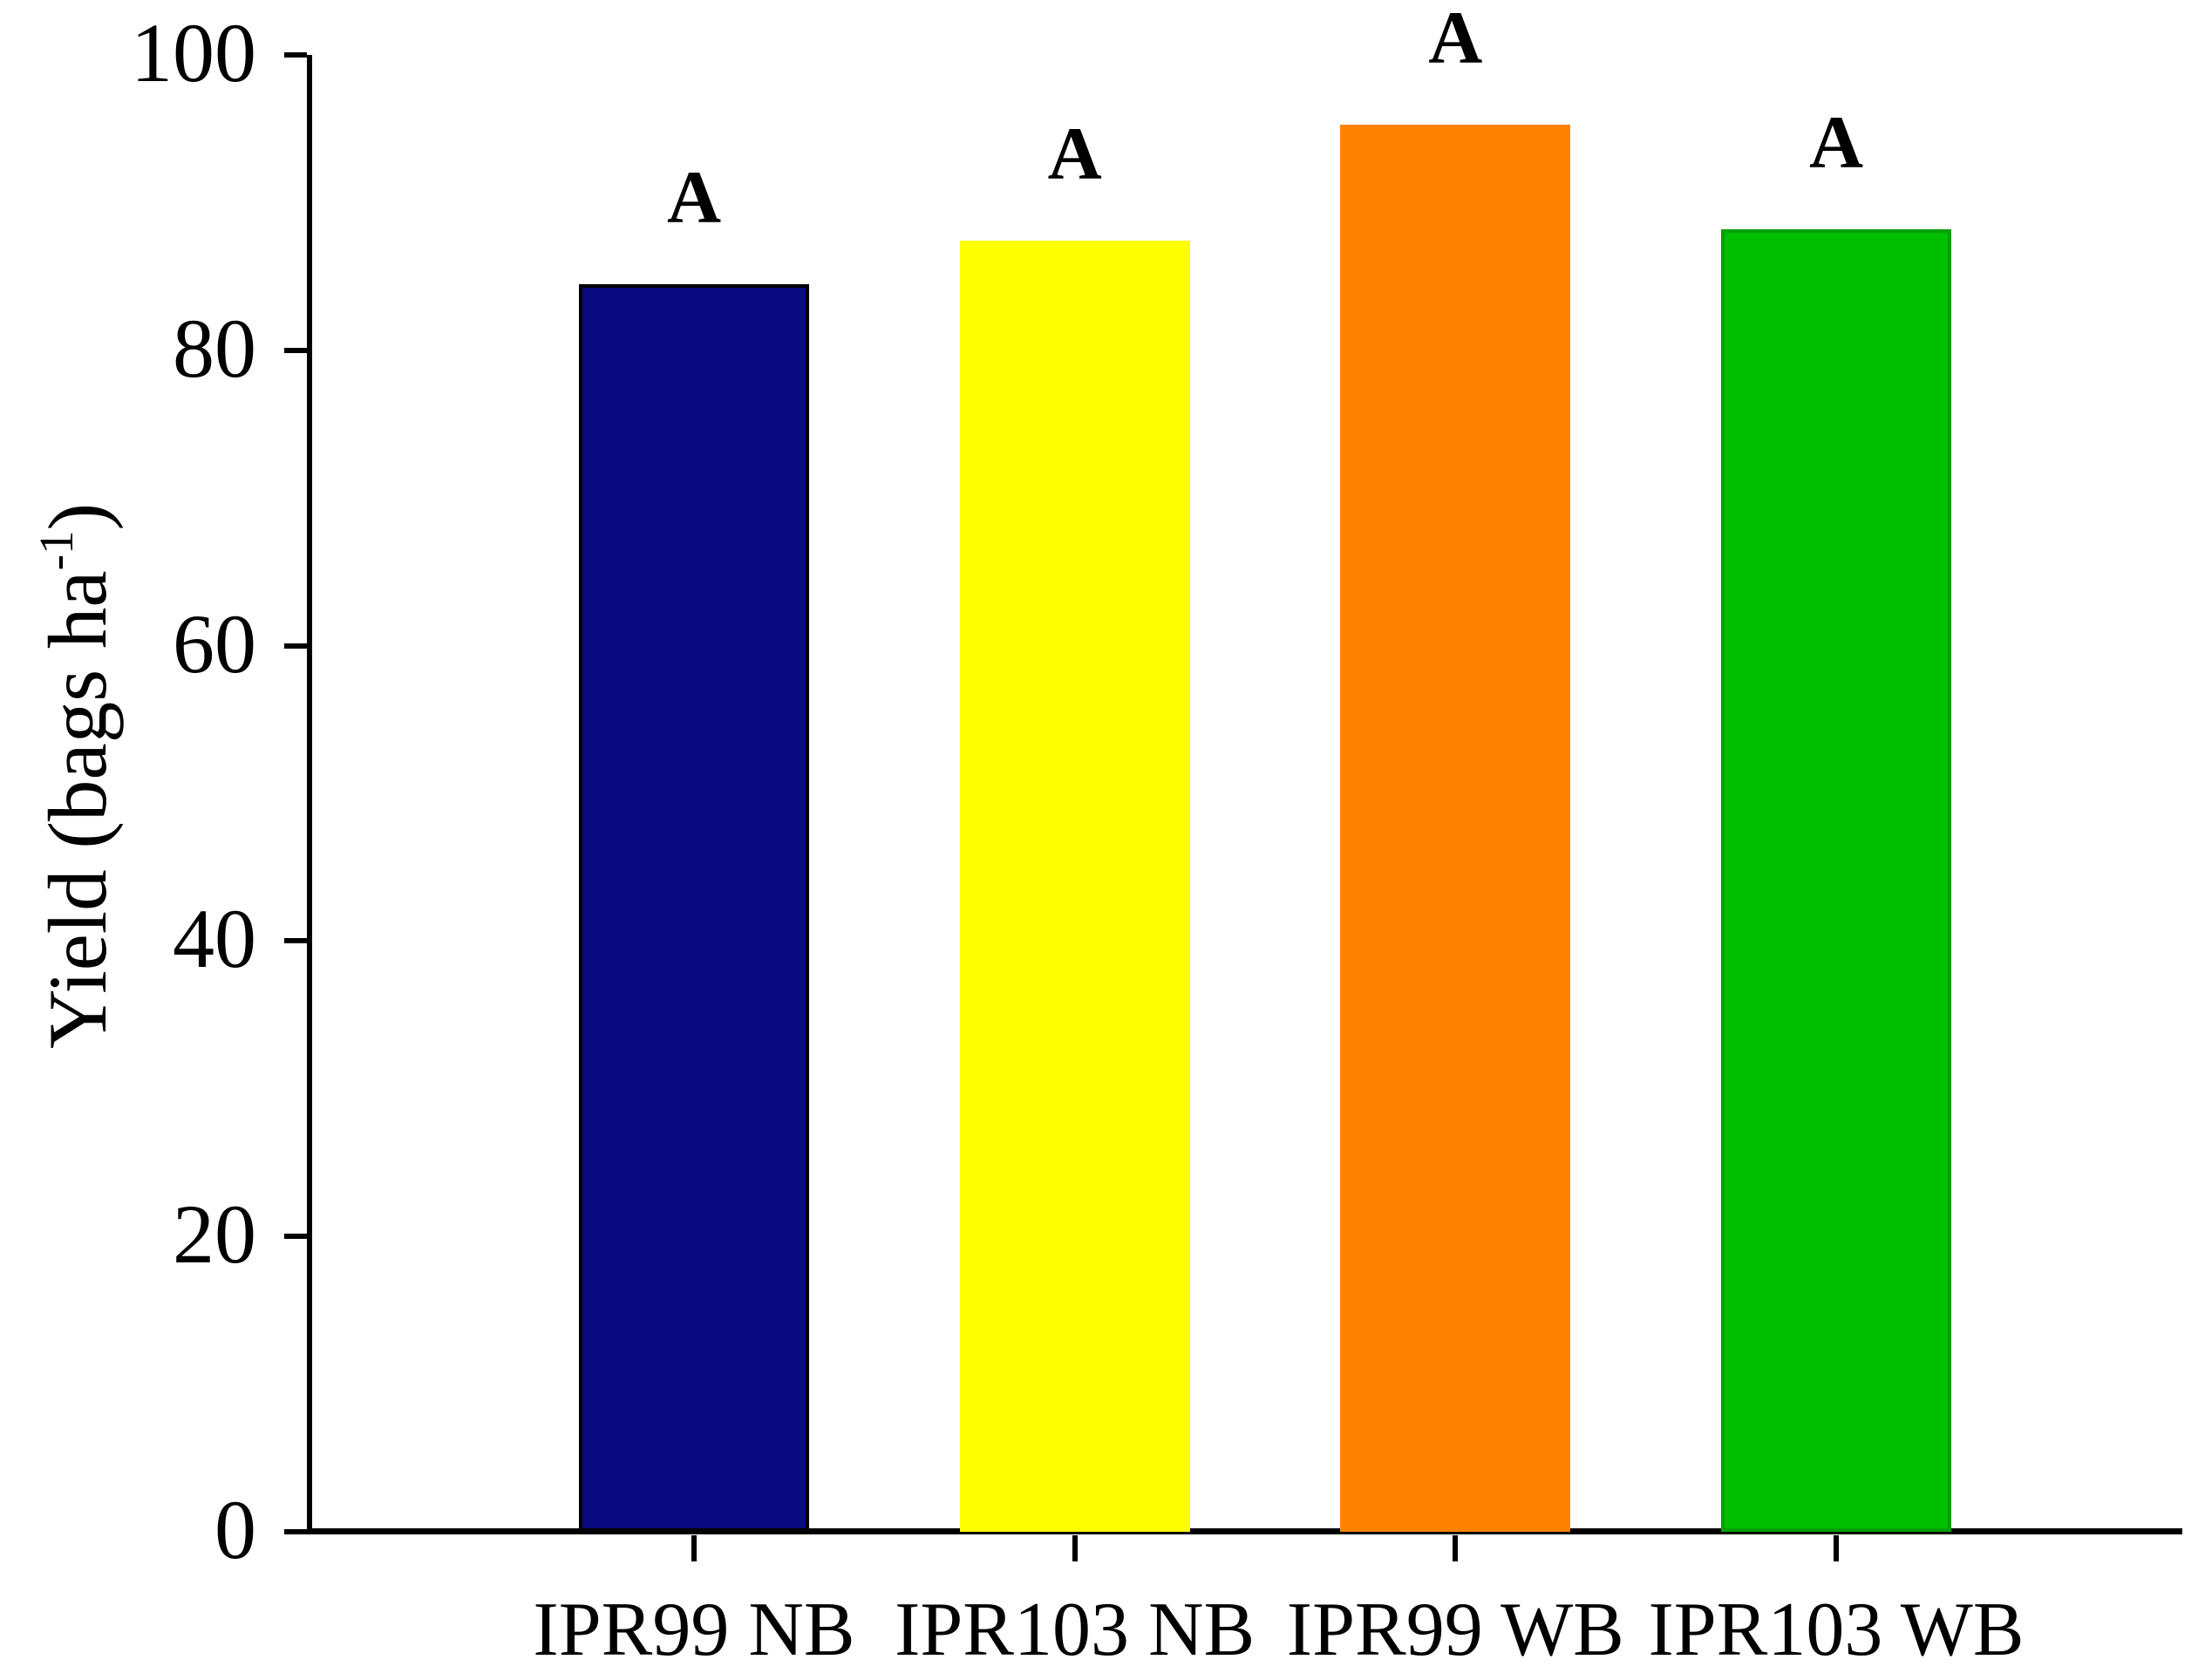 The width and height of the screenshot is (2198, 1680). Describe the element at coordinates (235, 1529) in the screenshot. I see `y-tick-label-0: 0` at that location.